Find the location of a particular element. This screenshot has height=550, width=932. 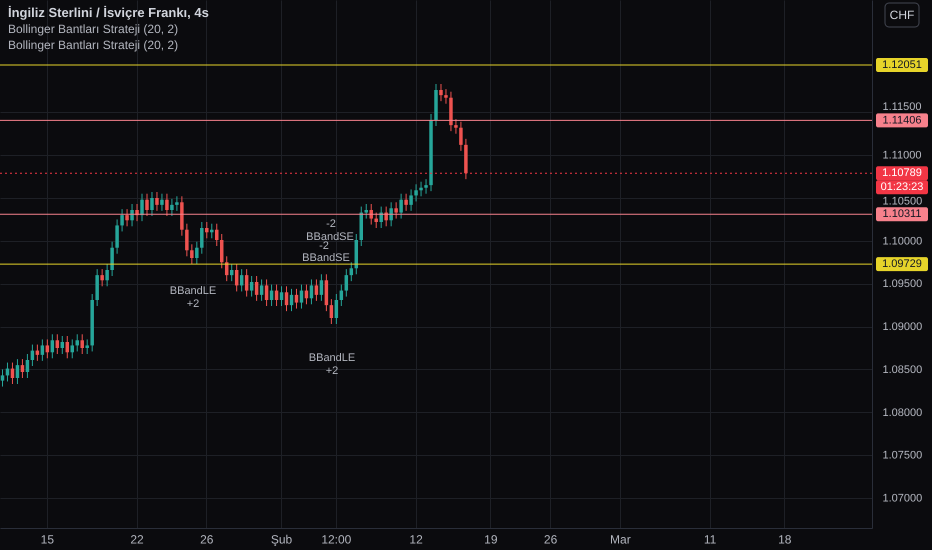

y-tick-label: 1.08000 is located at coordinates (902, 412).